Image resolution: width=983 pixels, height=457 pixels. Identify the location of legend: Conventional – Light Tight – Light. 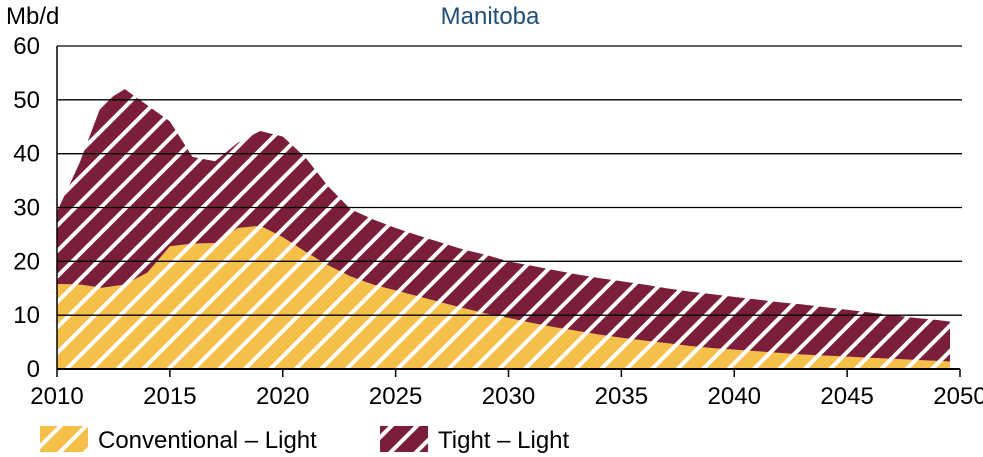
(305, 440).